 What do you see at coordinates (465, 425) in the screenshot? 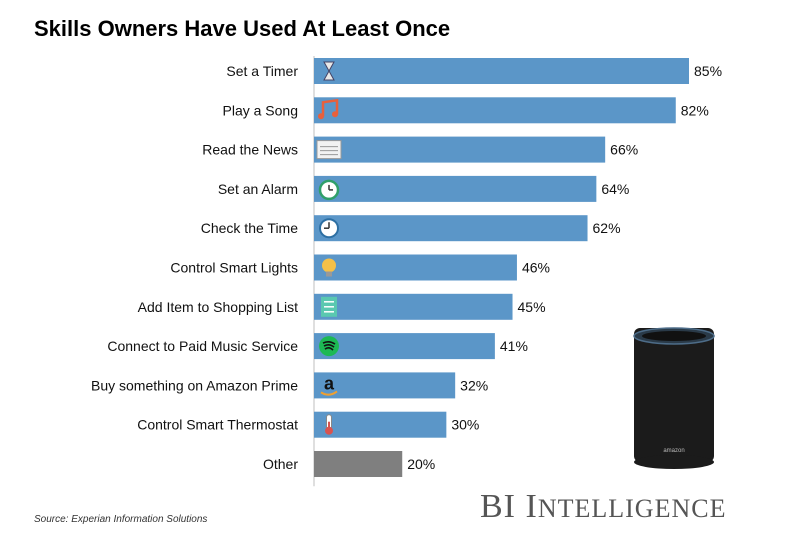
I see `data-label: 30%` at bounding box center [465, 425].